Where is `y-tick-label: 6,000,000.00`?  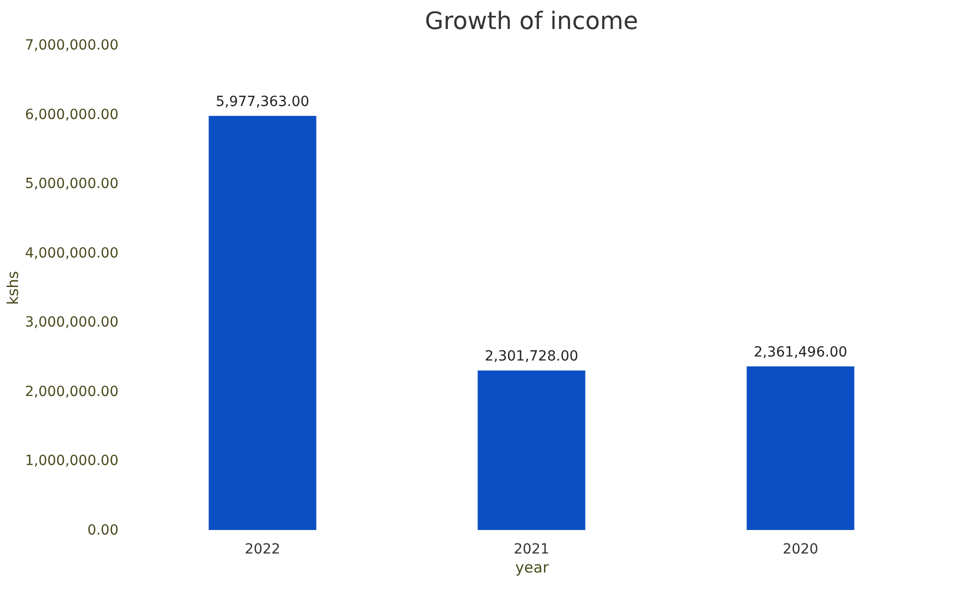 y-tick-label: 6,000,000.00 is located at coordinates (71, 114).